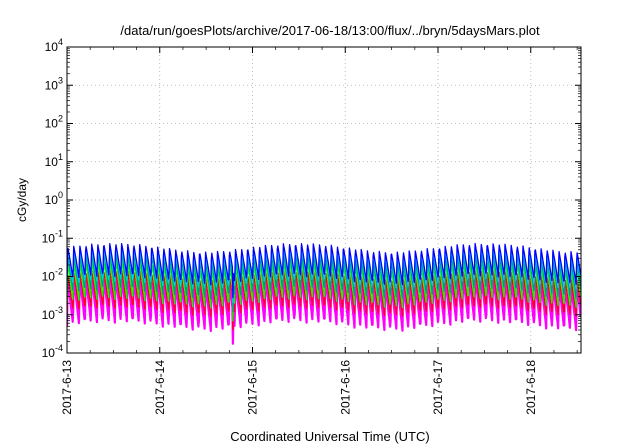  Describe the element at coordinates (253, 387) in the screenshot. I see `x-tick-label: 2017-6-15` at that location.